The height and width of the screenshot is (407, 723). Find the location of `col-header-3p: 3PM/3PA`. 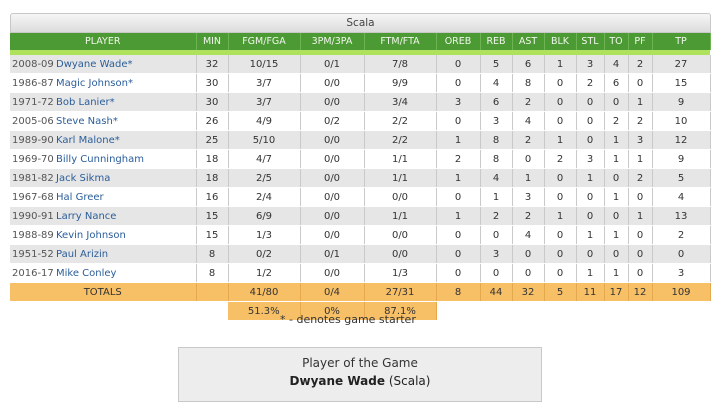

col-header-3p: 3PM/3PA is located at coordinates (332, 41).